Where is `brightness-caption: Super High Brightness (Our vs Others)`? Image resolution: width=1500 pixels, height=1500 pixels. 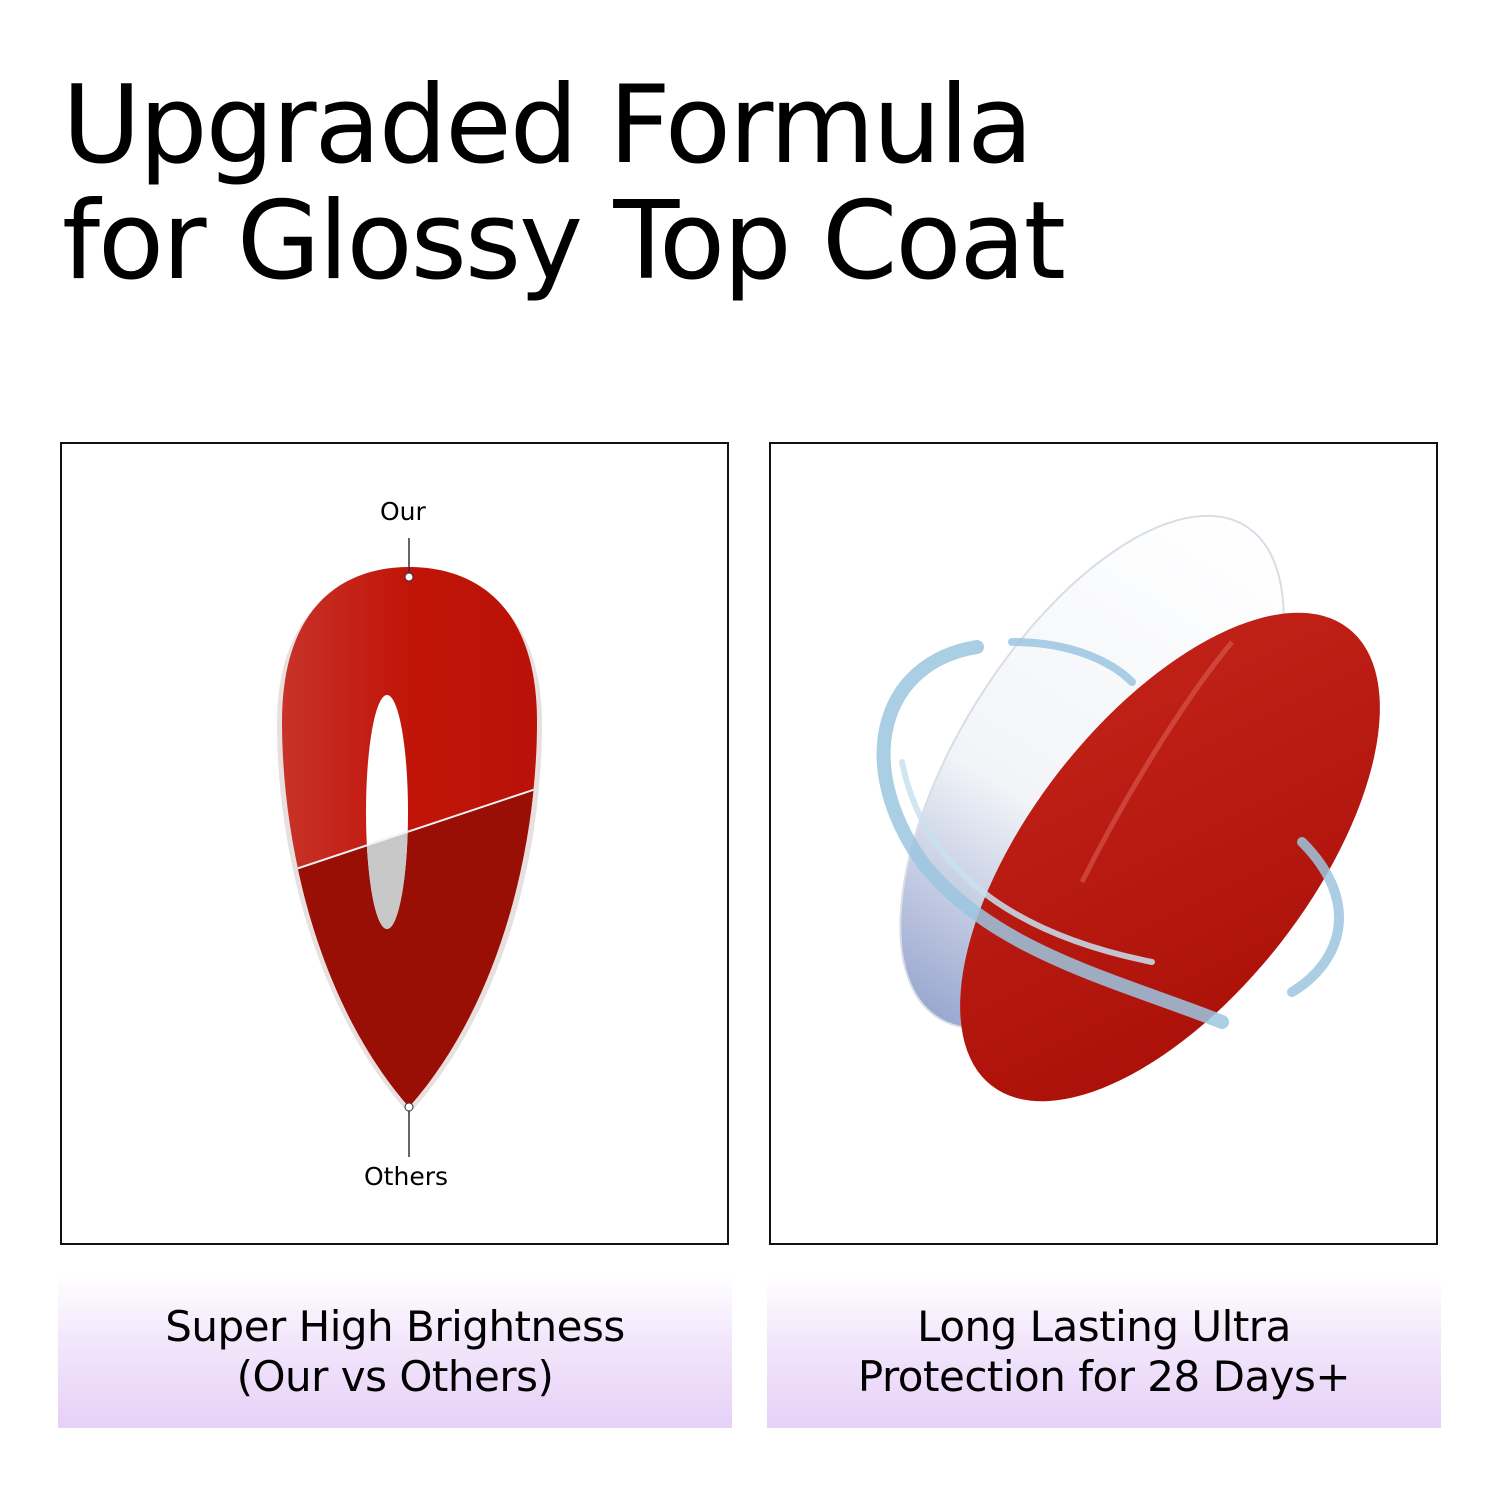 brightness-caption: Super High Brightness (Our vs Others) is located at coordinates (395, 1351).